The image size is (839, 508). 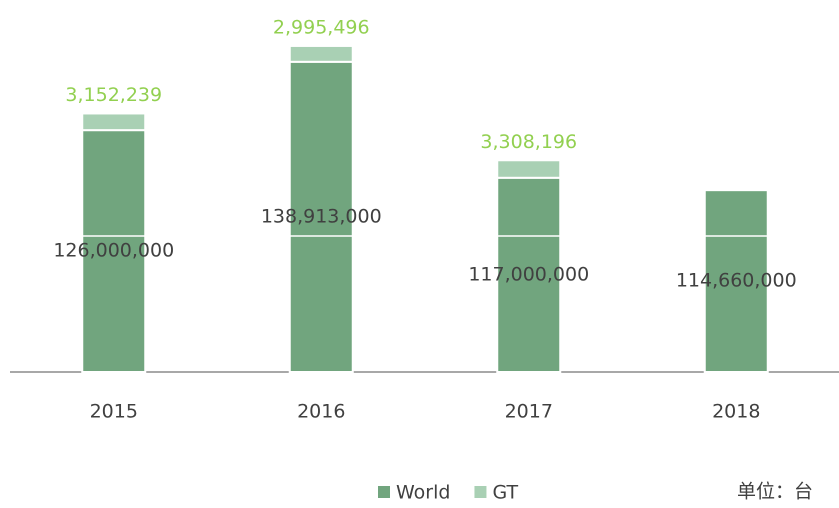 What do you see at coordinates (528, 142) in the screenshot?
I see `data-label: 3,308,196` at bounding box center [528, 142].